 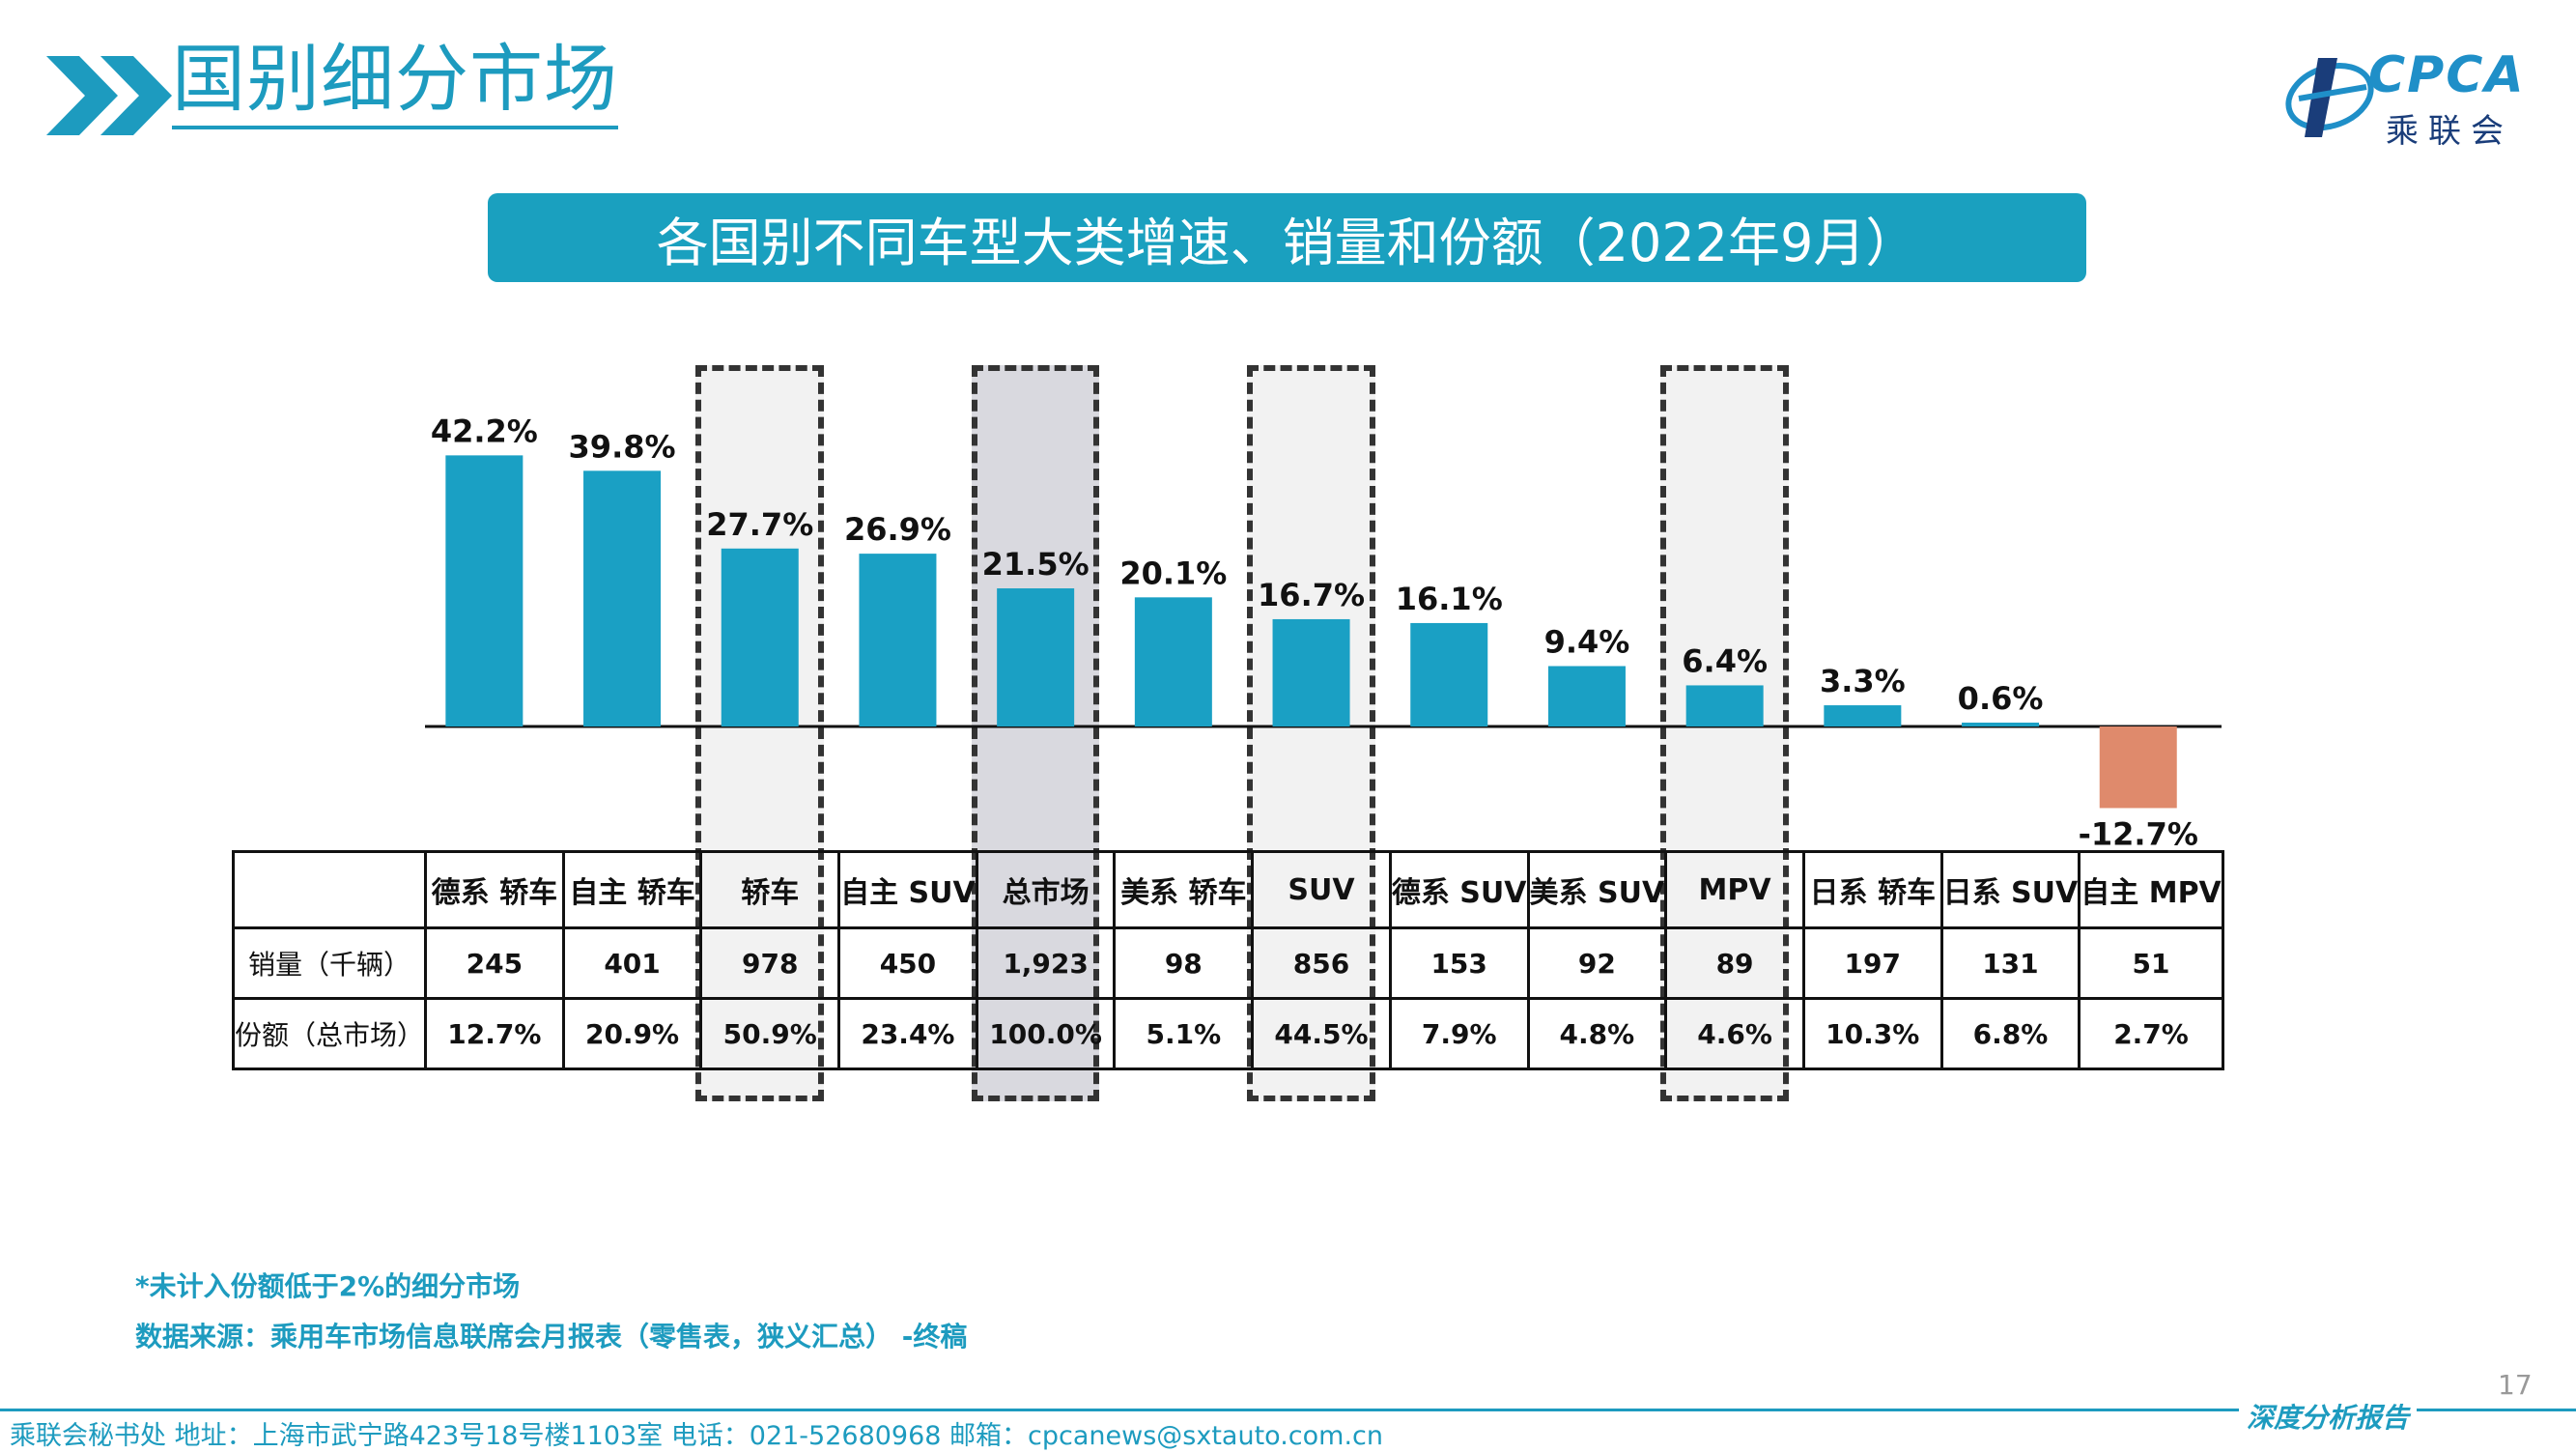 What do you see at coordinates (1725, 660) in the screenshot?
I see `data-label: 6.4%` at bounding box center [1725, 660].